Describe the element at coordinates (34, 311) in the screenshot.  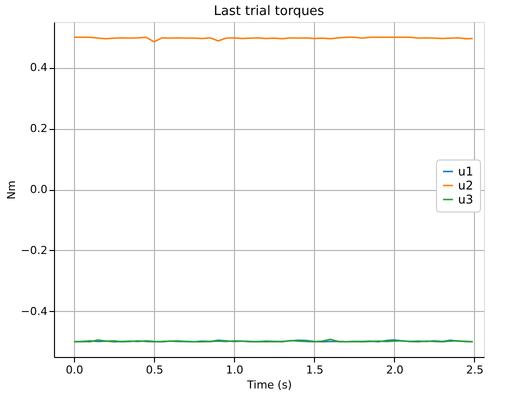
I see `y-tick-label: −0.4` at that location.